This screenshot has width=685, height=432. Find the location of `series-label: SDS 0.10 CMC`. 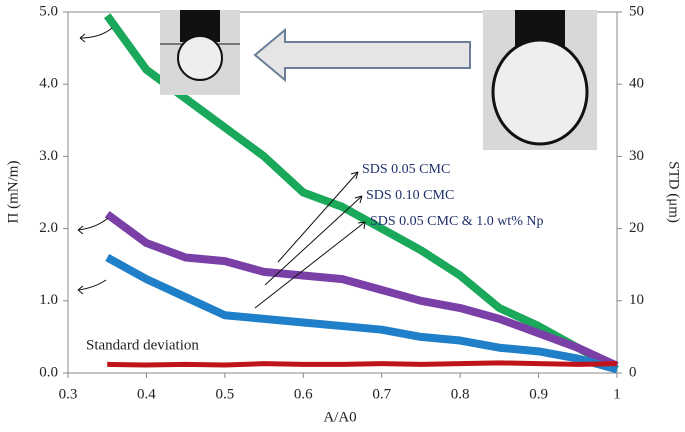

series-label: SDS 0.10 CMC is located at coordinates (410, 195).